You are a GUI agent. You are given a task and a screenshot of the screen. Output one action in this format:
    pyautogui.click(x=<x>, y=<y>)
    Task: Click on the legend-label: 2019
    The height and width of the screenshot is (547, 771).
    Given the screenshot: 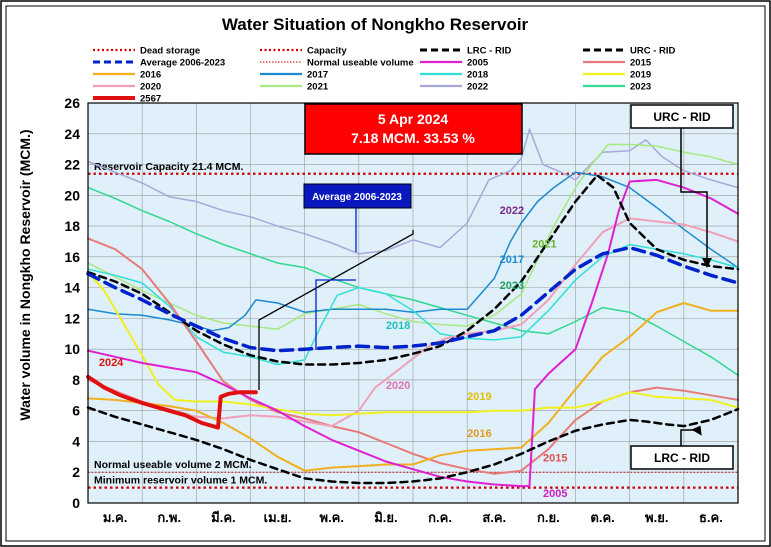 What is the action you would take?
    pyautogui.click(x=640, y=75)
    